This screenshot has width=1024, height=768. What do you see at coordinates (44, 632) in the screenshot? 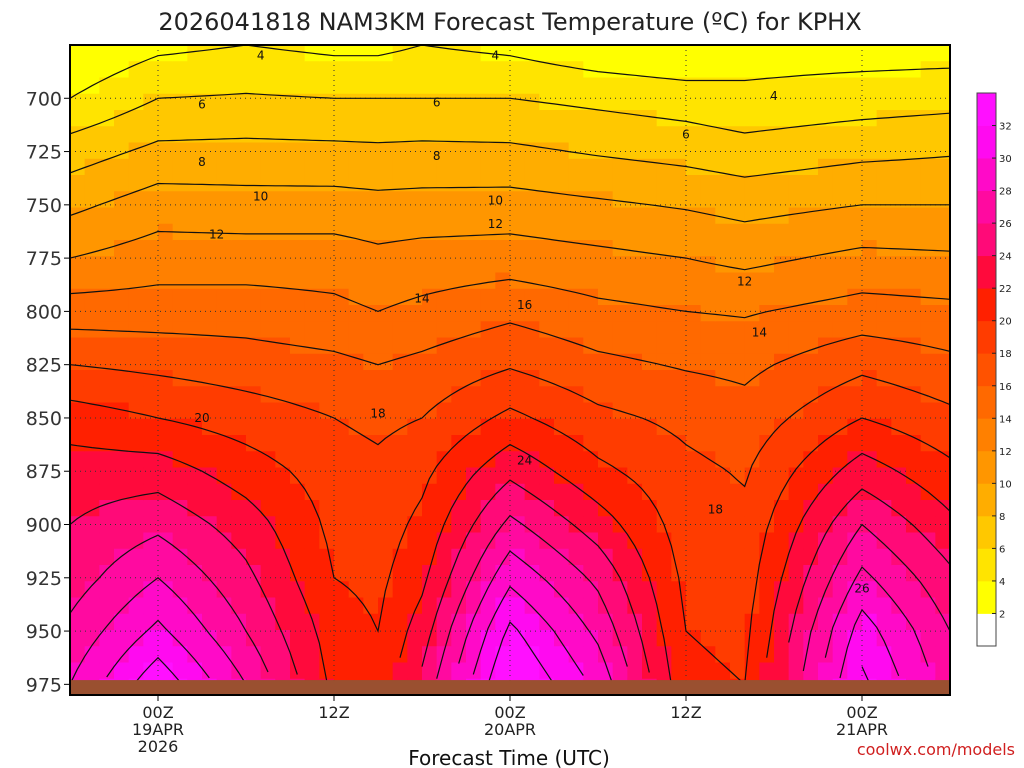
I see `y-tick-label: 950` at bounding box center [44, 632].